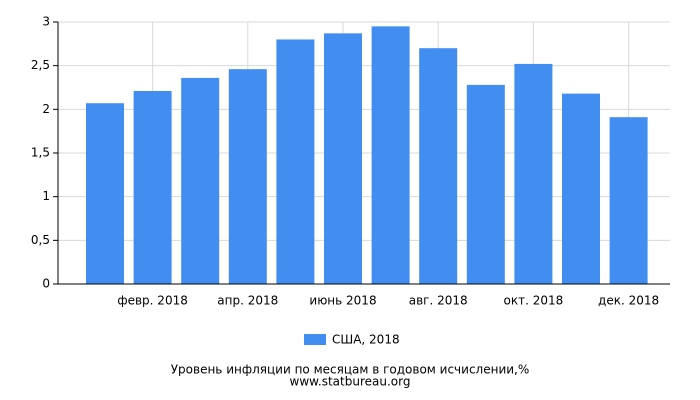 This screenshot has width=700, height=400. Describe the element at coordinates (438, 301) in the screenshot. I see `x-tick-label: авг. 2018` at that location.